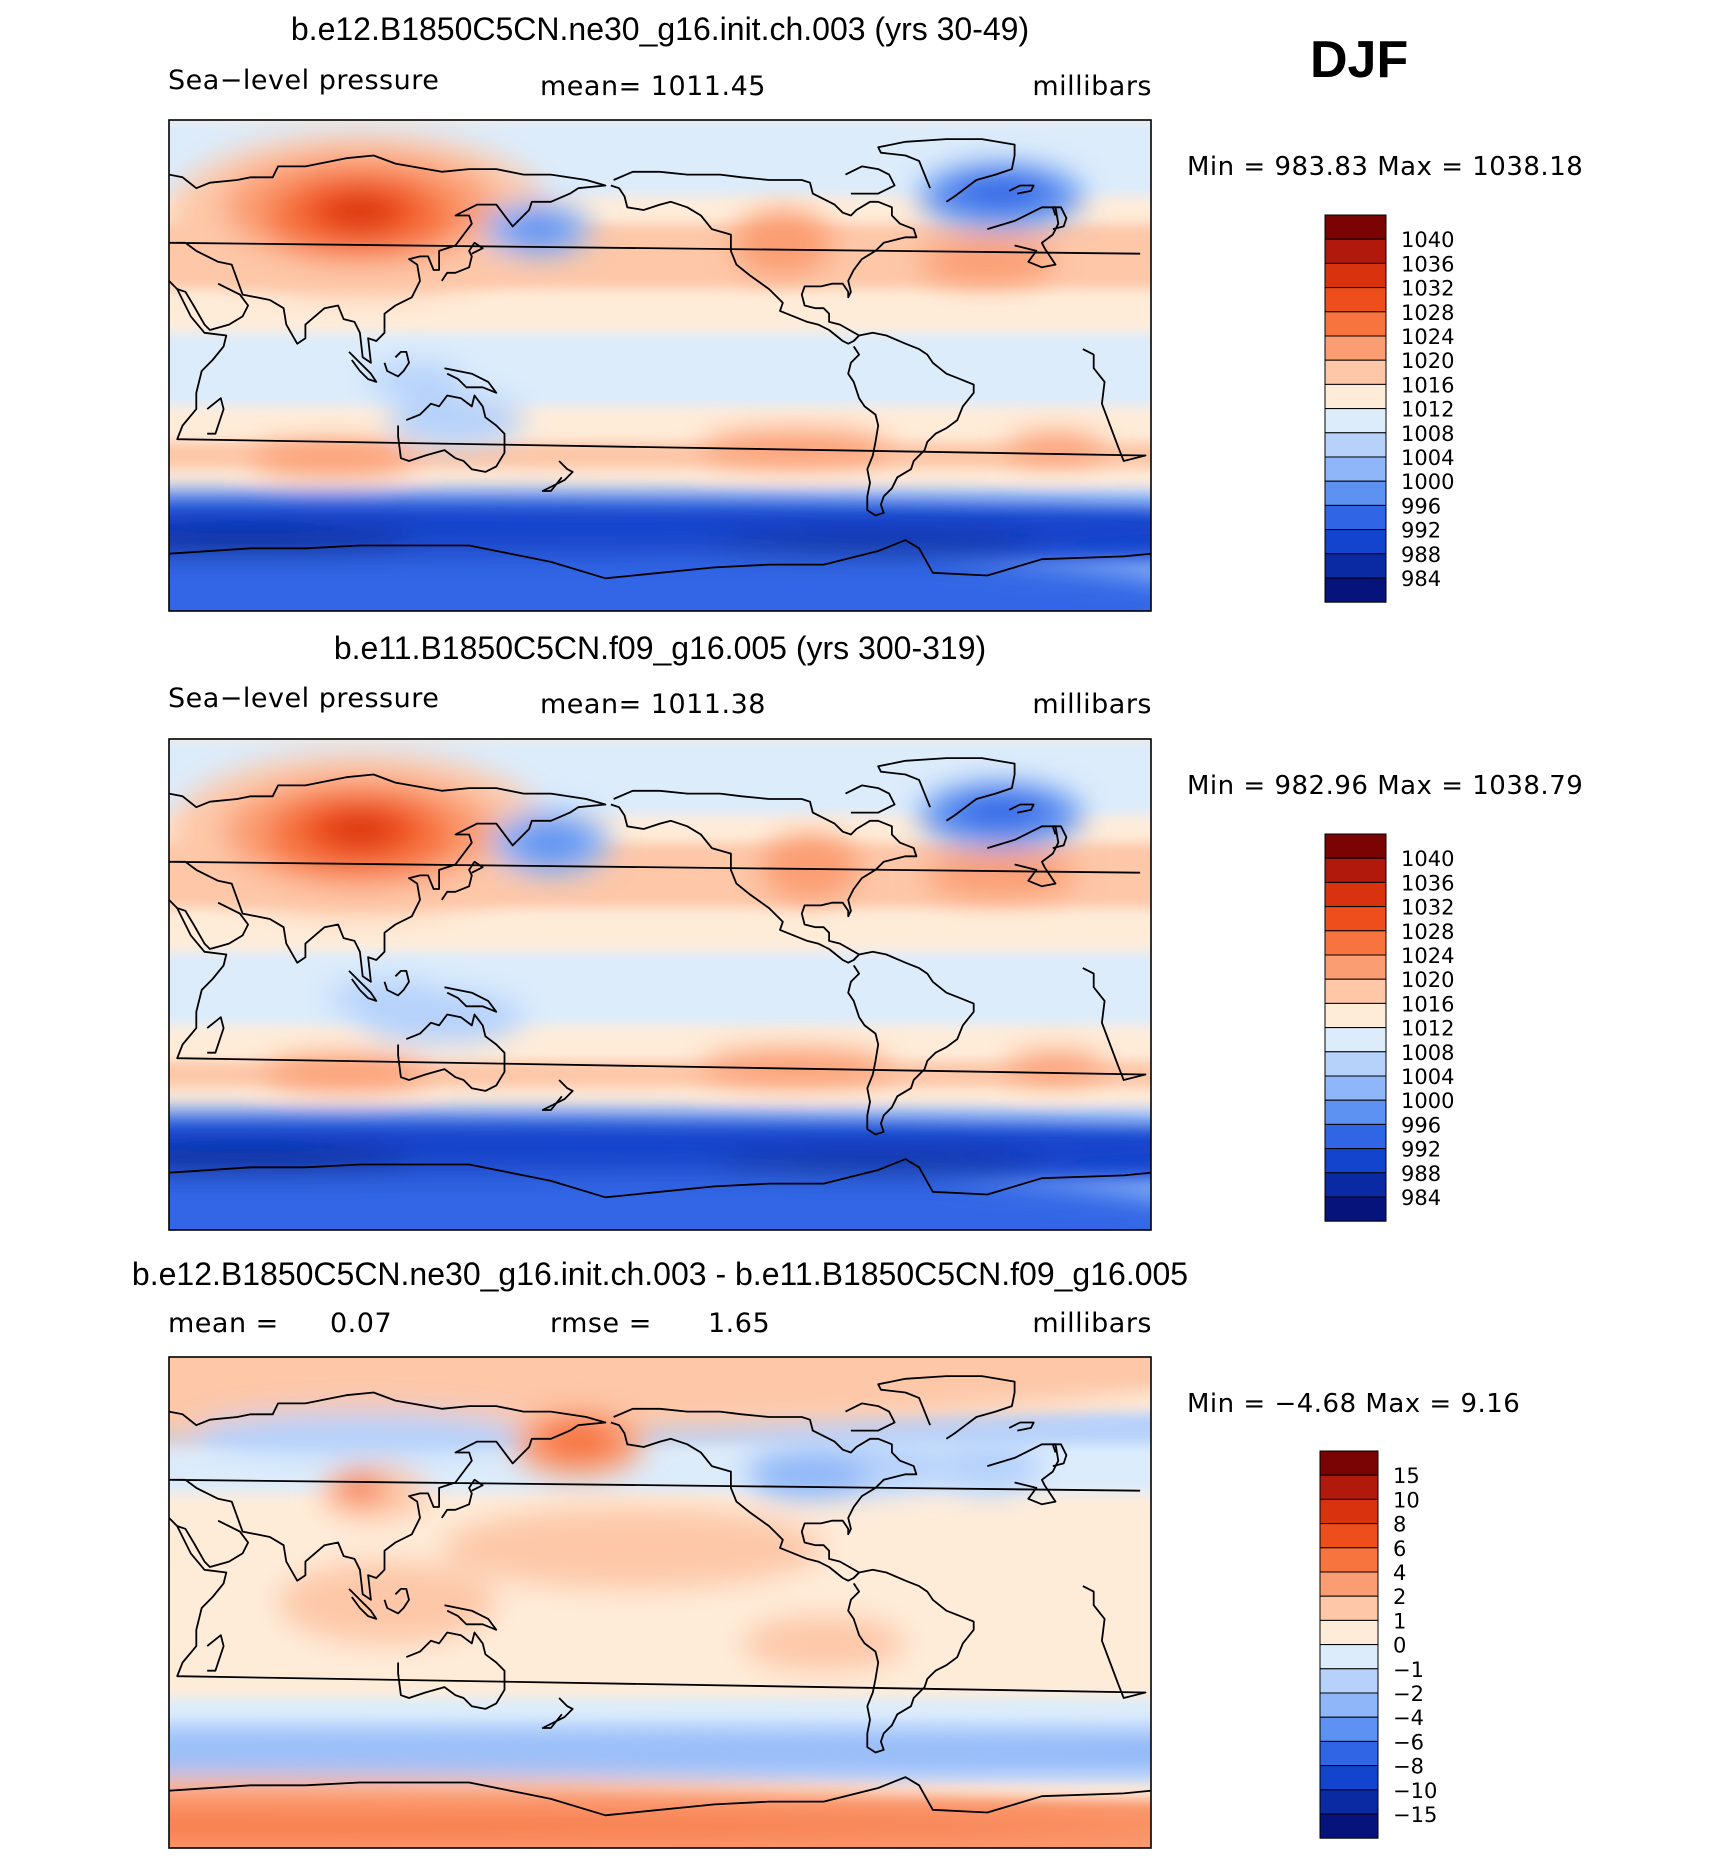  Describe the element at coordinates (1408, 1694) in the screenshot. I see `colorbar-label: −2` at that location.